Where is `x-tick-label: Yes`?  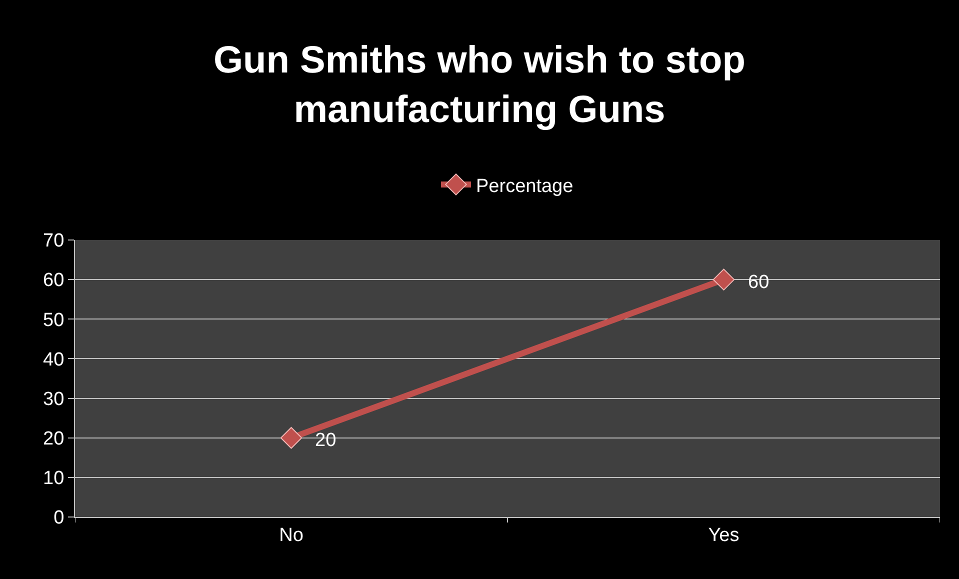
x-tick-label: Yes is located at coordinates (724, 535).